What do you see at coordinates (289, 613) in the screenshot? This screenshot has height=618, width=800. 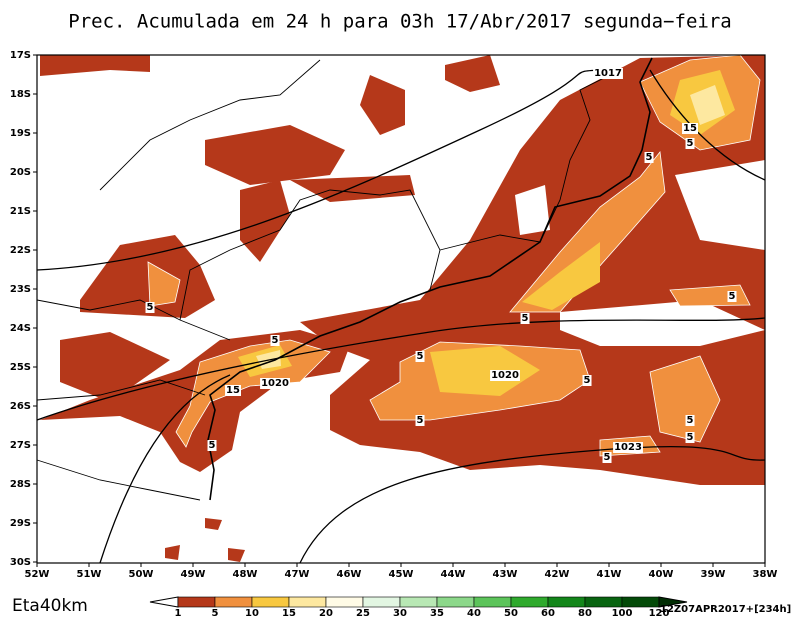 I see `colorbar-label: 15` at bounding box center [289, 613].